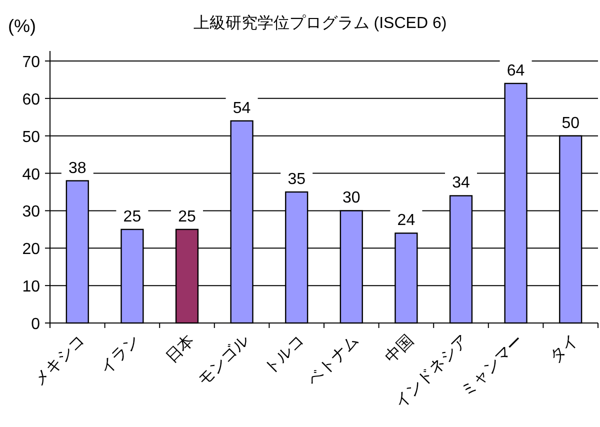 The image size is (600, 427). What do you see at coordinates (31, 175) in the screenshot?
I see `y-tick-label: 40` at bounding box center [31, 175].